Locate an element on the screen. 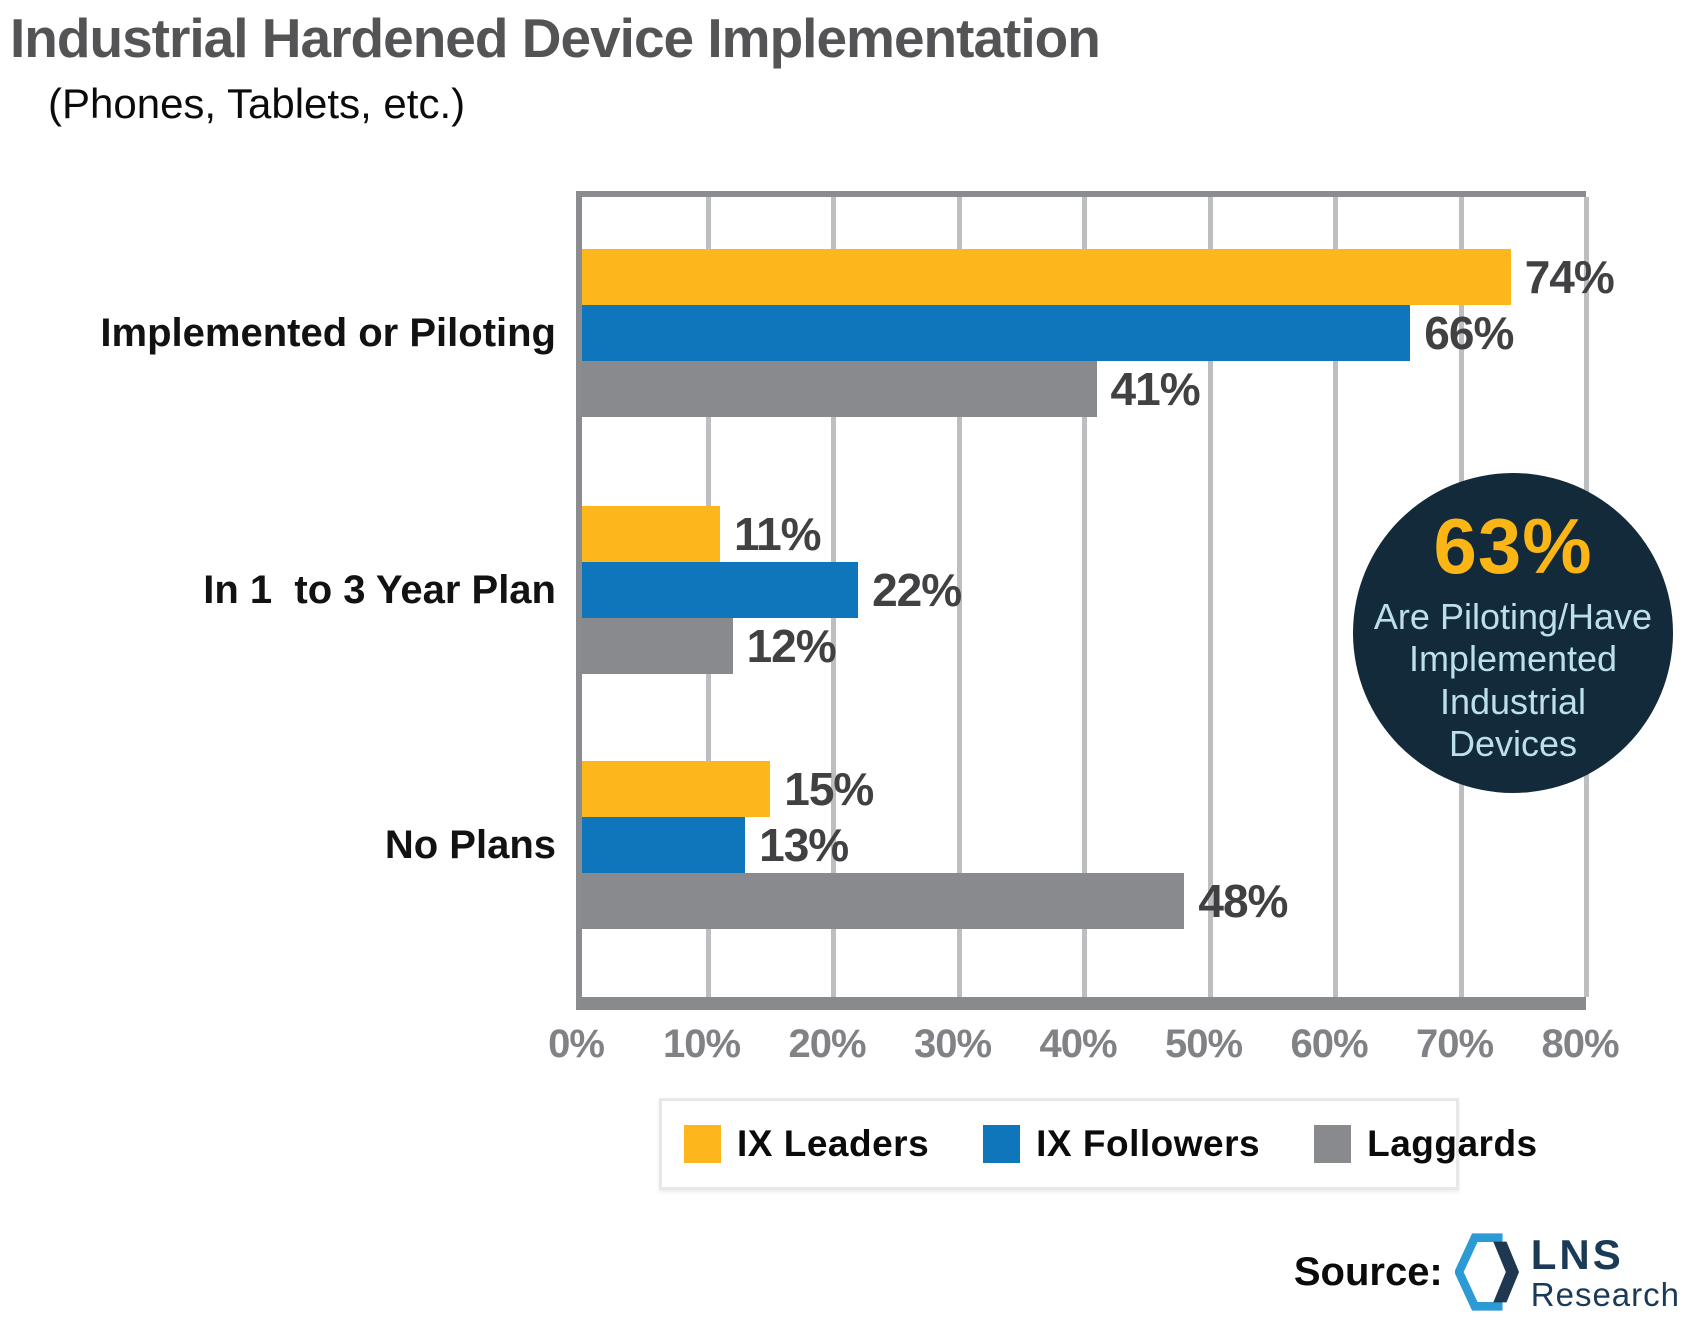 This screenshot has height=1320, width=1688. legend-label: IX Followers is located at coordinates (1148, 1143).